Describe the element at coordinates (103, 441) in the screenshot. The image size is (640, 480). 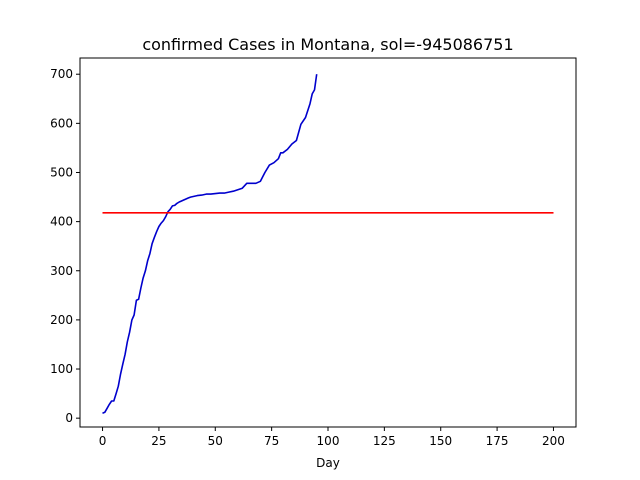
I see `x-tick-label: 0` at that location.